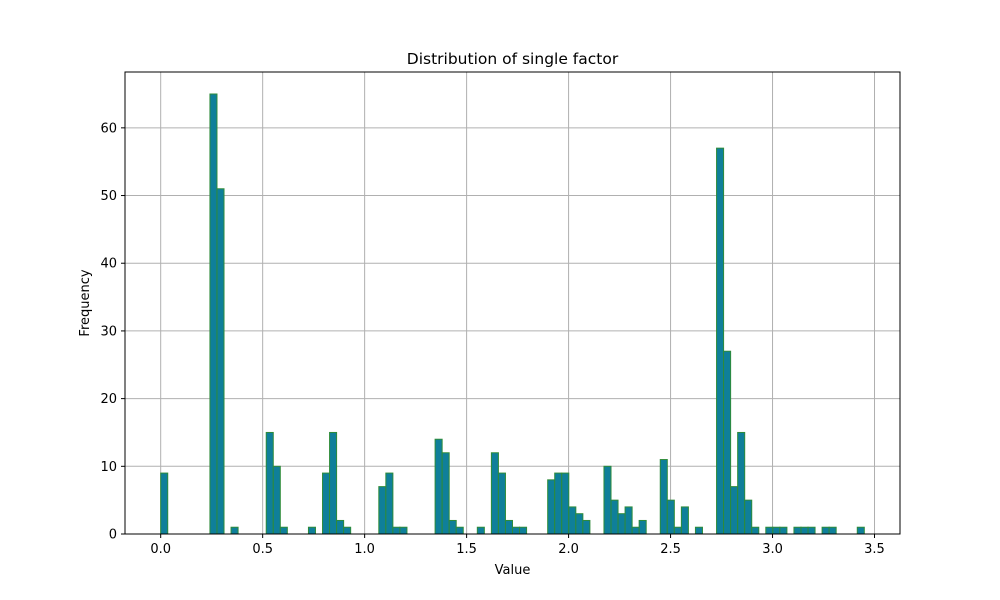 This screenshot has width=1000, height=600. Describe the element at coordinates (160, 549) in the screenshot. I see `x-tick-label: 0.0` at that location.